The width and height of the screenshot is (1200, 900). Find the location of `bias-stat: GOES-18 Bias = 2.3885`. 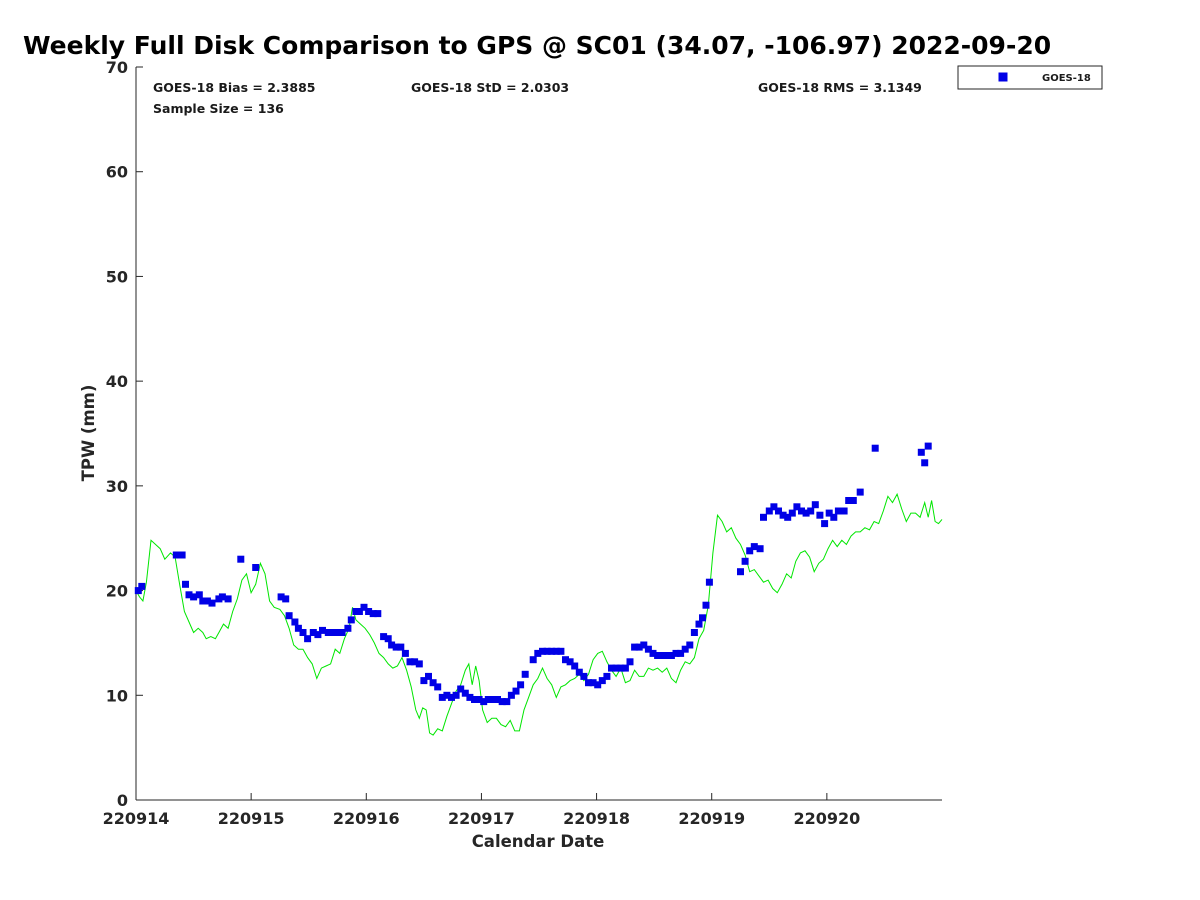

bias-stat: GOES-18 Bias = 2.3885 is located at coordinates (234, 87).